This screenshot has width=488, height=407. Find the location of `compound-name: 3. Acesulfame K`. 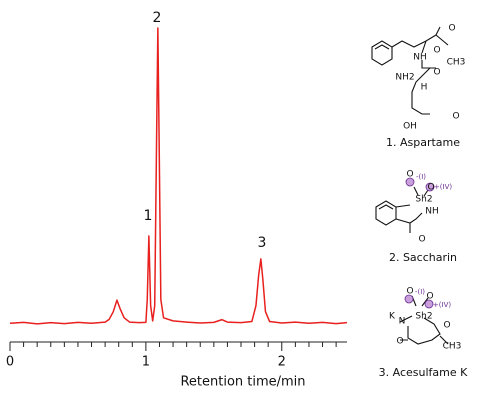

compound-name: 3. Acesulfame K is located at coordinates (423, 372).